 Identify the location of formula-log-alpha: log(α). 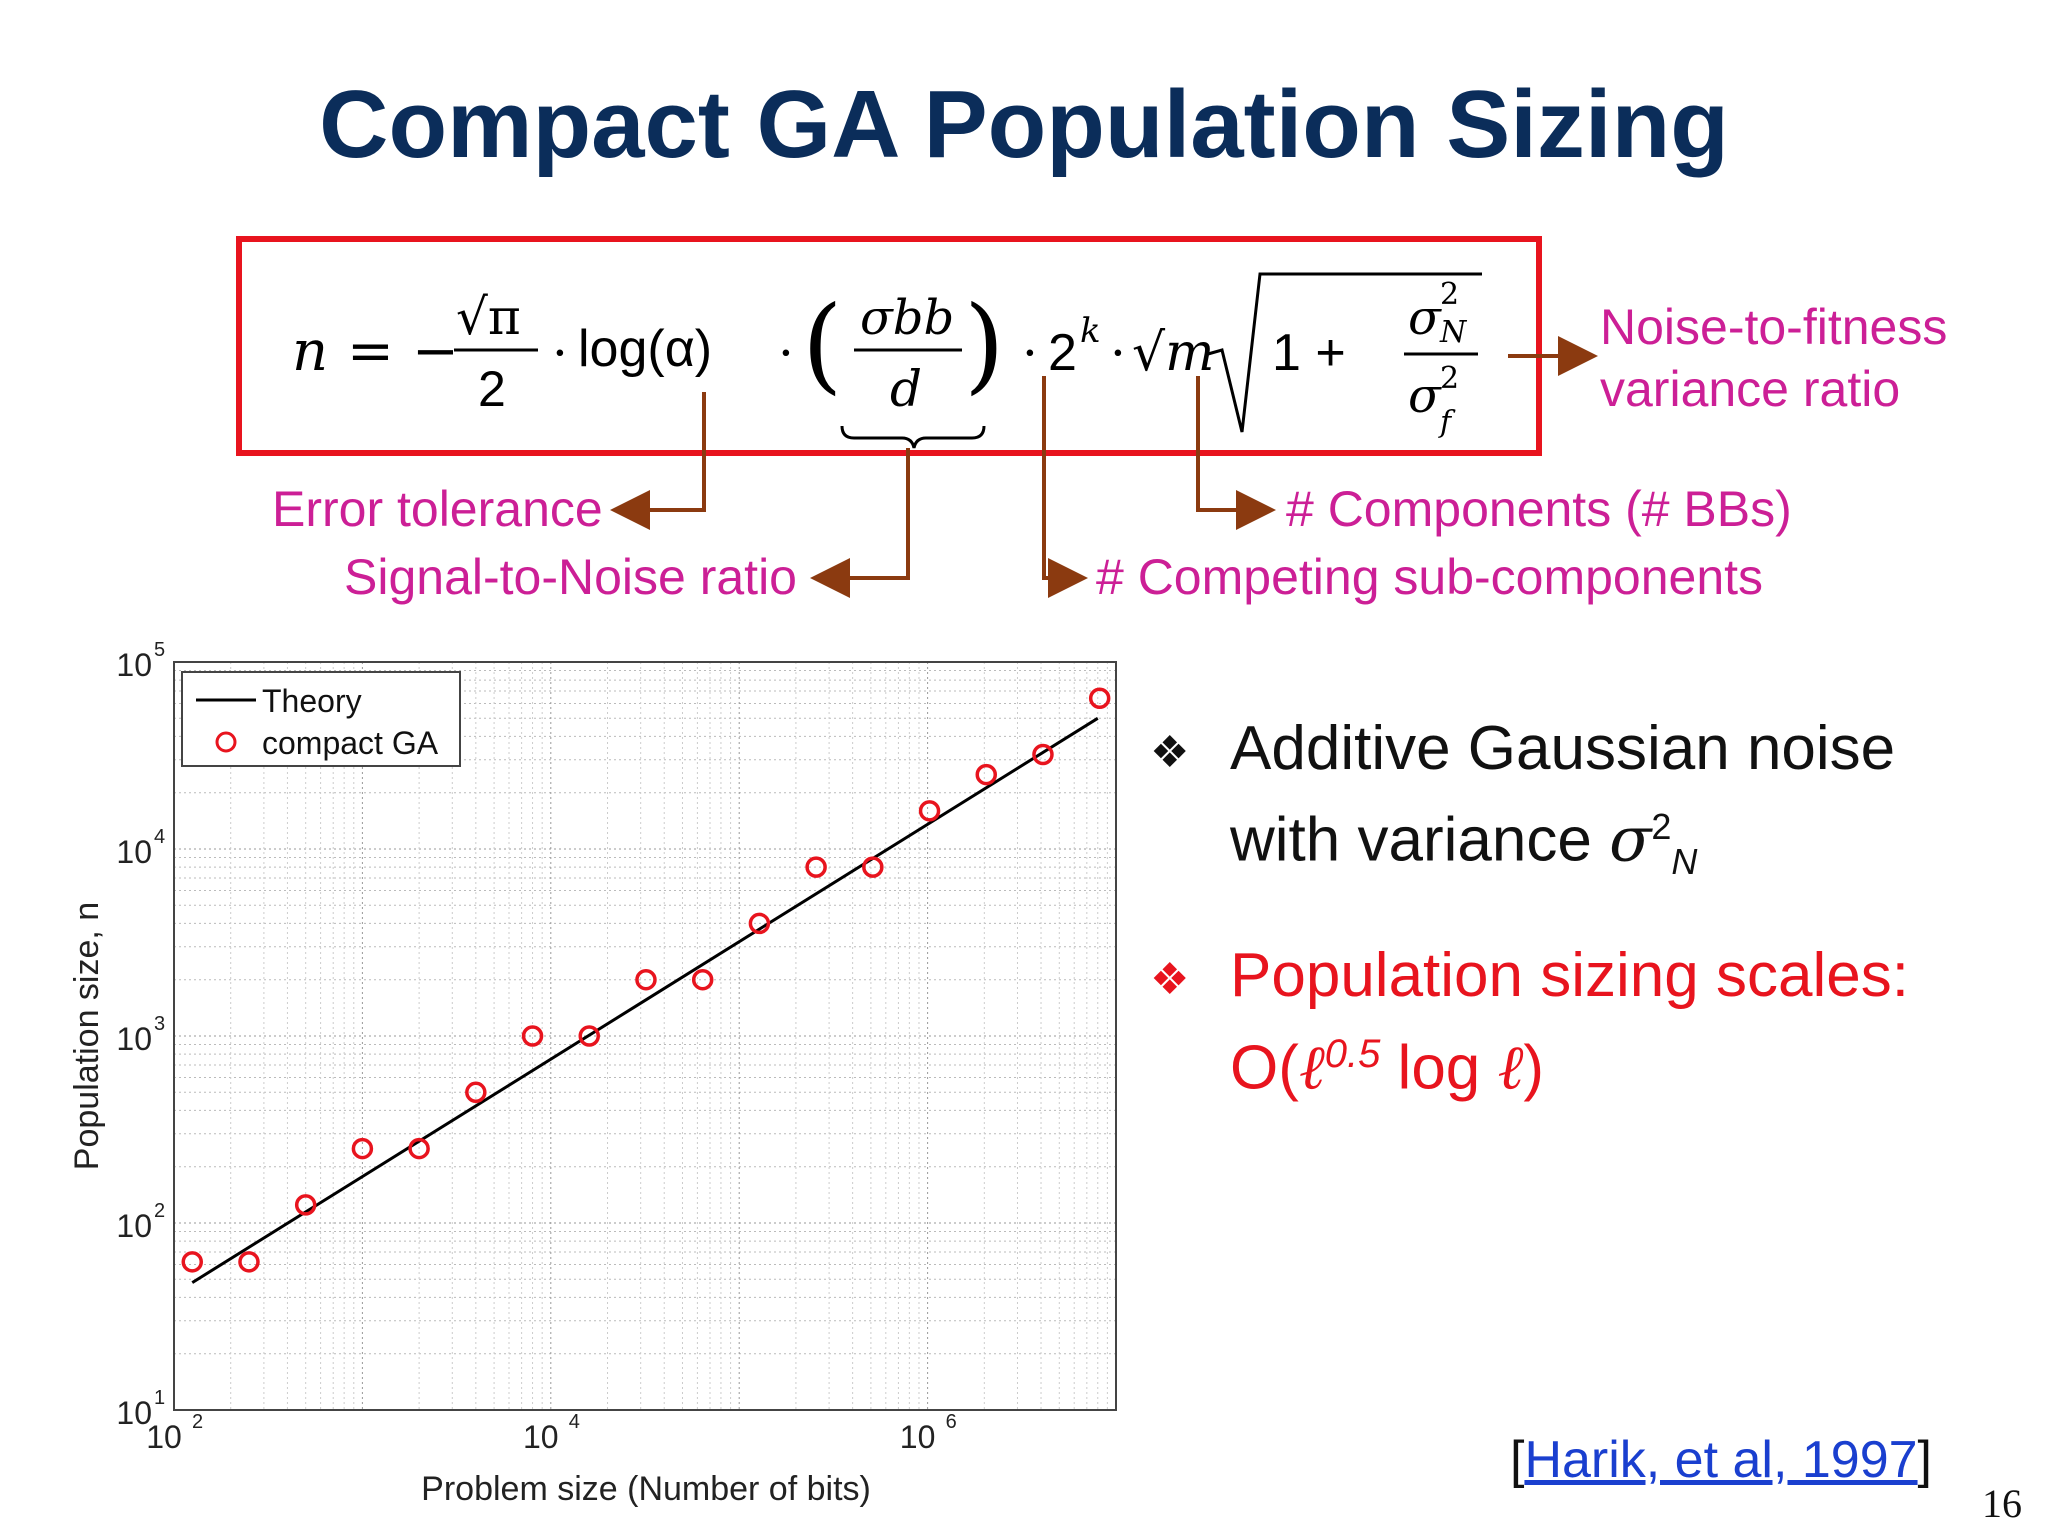
(645, 349).